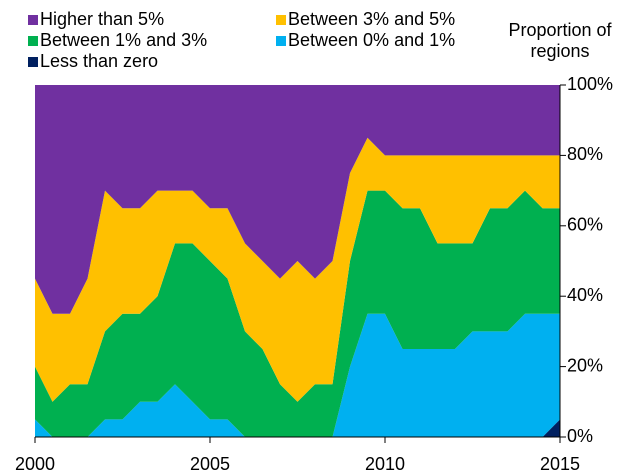  I want to click on y-tick-label: 20%, so click(585, 365).